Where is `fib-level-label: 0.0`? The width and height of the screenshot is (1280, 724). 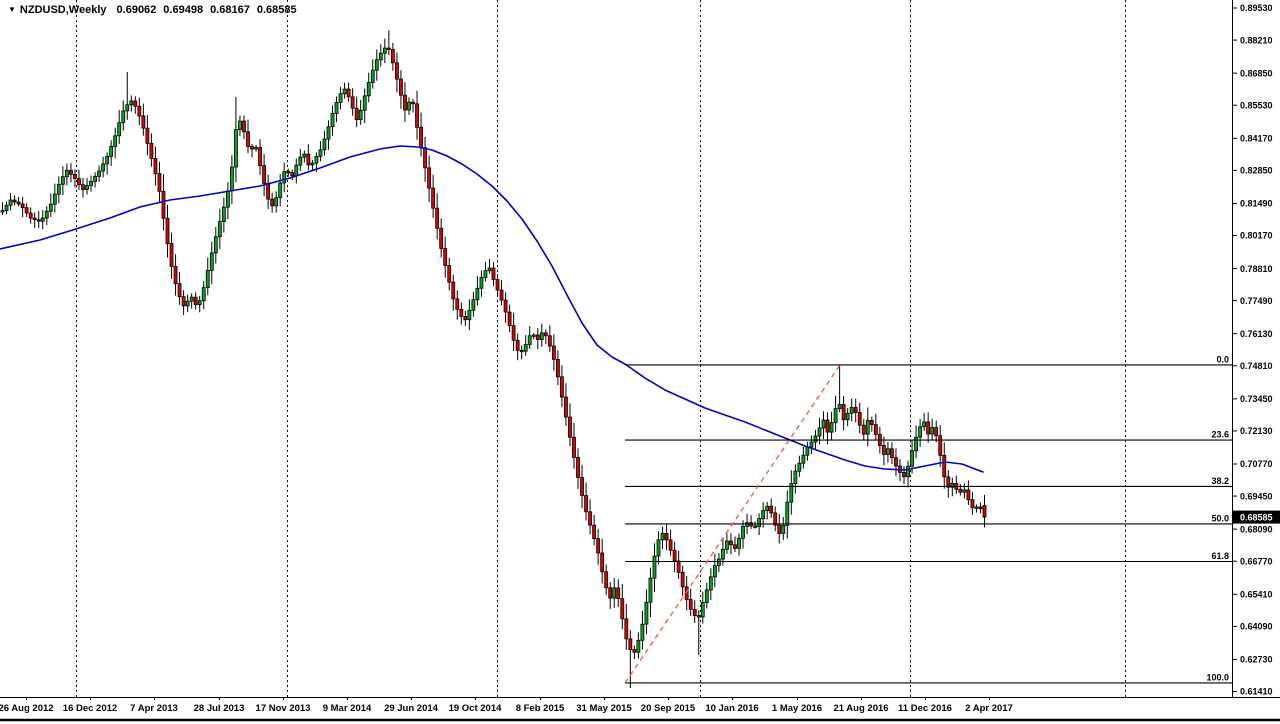
fib-level-label: 0.0 is located at coordinates (1222, 359).